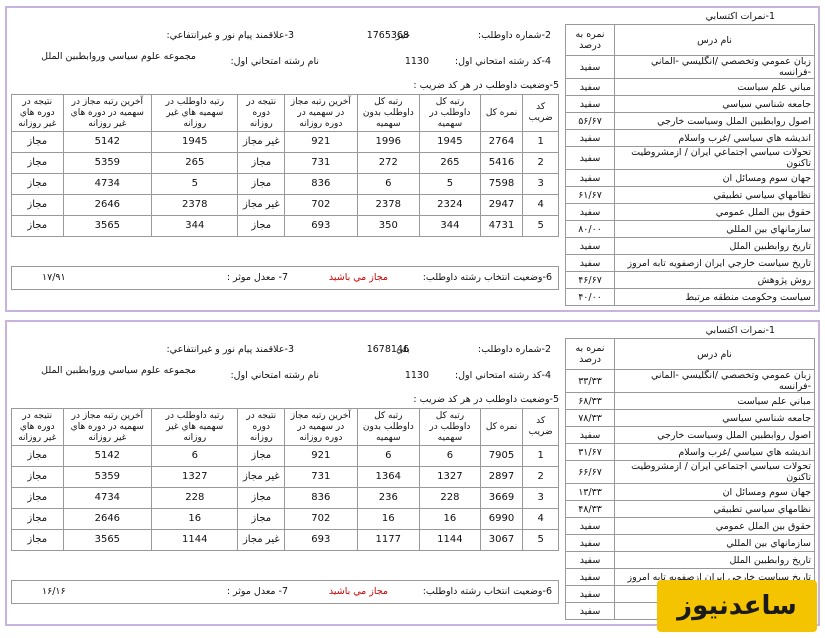 The height and width of the screenshot is (638, 825). Describe the element at coordinates (321, 498) in the screenshot. I see `rank-cell: 836` at that location.